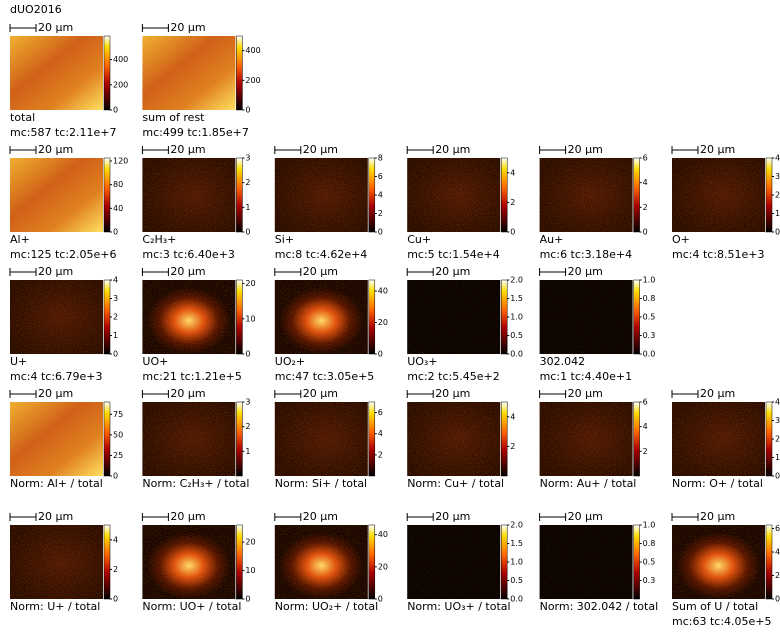  I want to click on image-label: 302.042, so click(563, 361).